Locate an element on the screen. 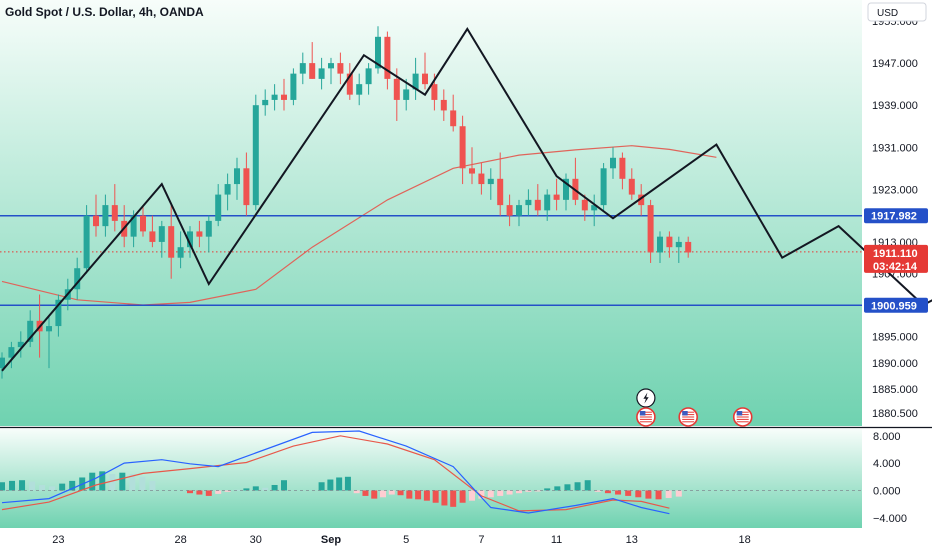 The image size is (932, 550). time-axis: 23 28 30 Sep 5 7 11 13 18 is located at coordinates (401, 540).